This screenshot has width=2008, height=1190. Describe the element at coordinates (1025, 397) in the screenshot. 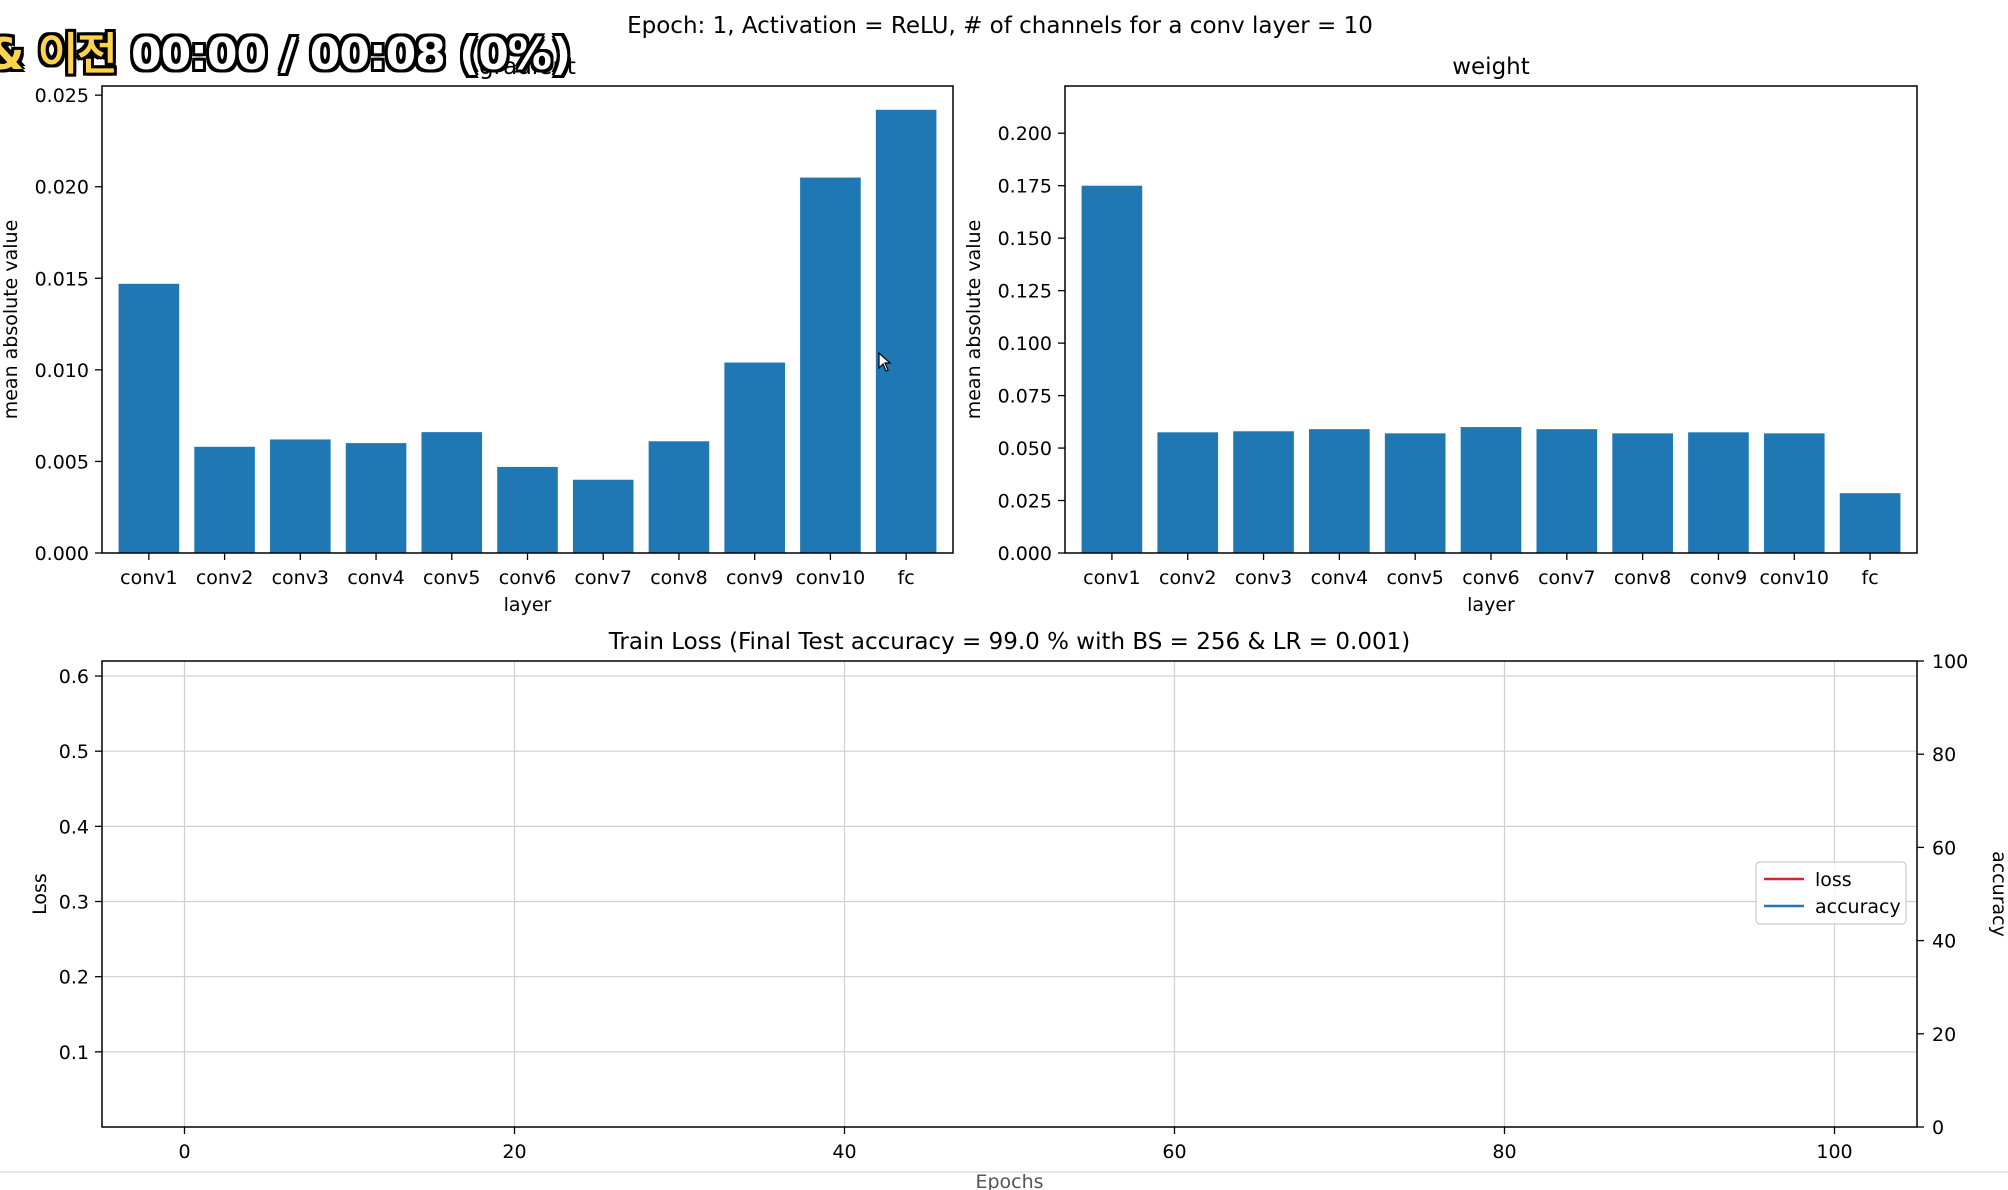

I see `ytick-label-1-3: 0.075` at that location.